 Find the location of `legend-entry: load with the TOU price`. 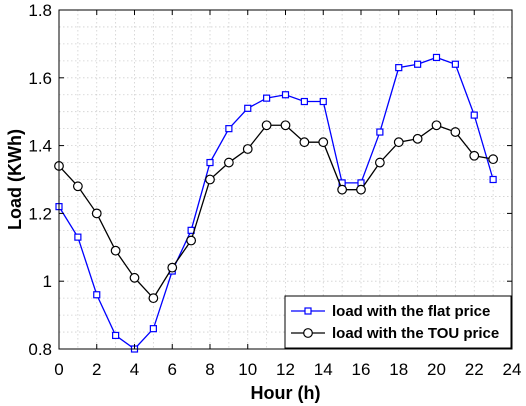

legend-entry: load with the TOU price is located at coordinates (415, 333).